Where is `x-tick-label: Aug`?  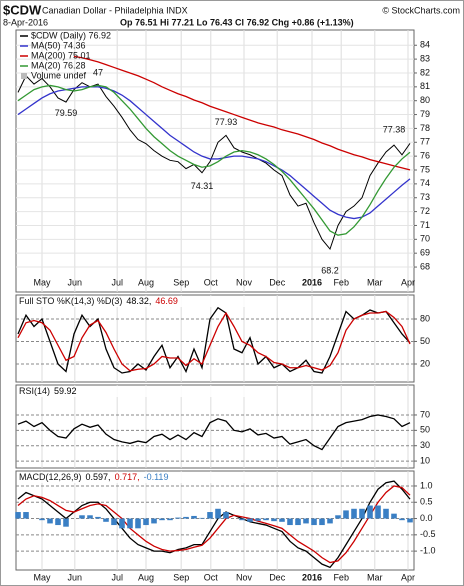 x-tick-label: Aug is located at coordinates (146, 282).